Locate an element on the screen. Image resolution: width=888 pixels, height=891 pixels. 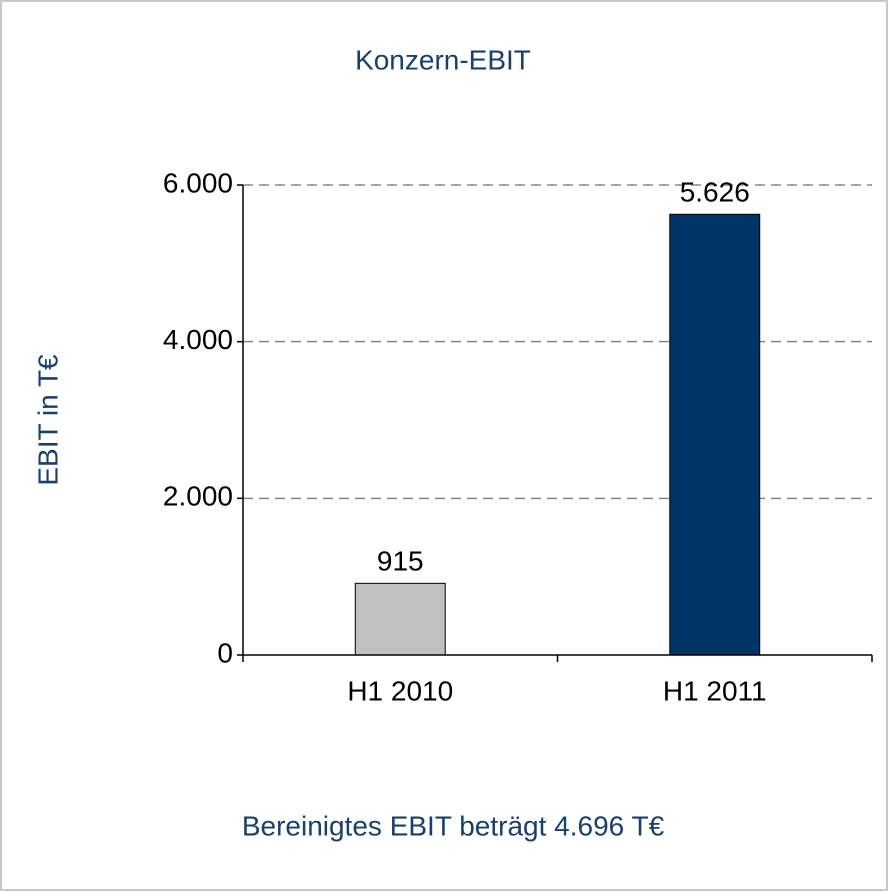
x-tick-label: H1 2011 is located at coordinates (715, 690).